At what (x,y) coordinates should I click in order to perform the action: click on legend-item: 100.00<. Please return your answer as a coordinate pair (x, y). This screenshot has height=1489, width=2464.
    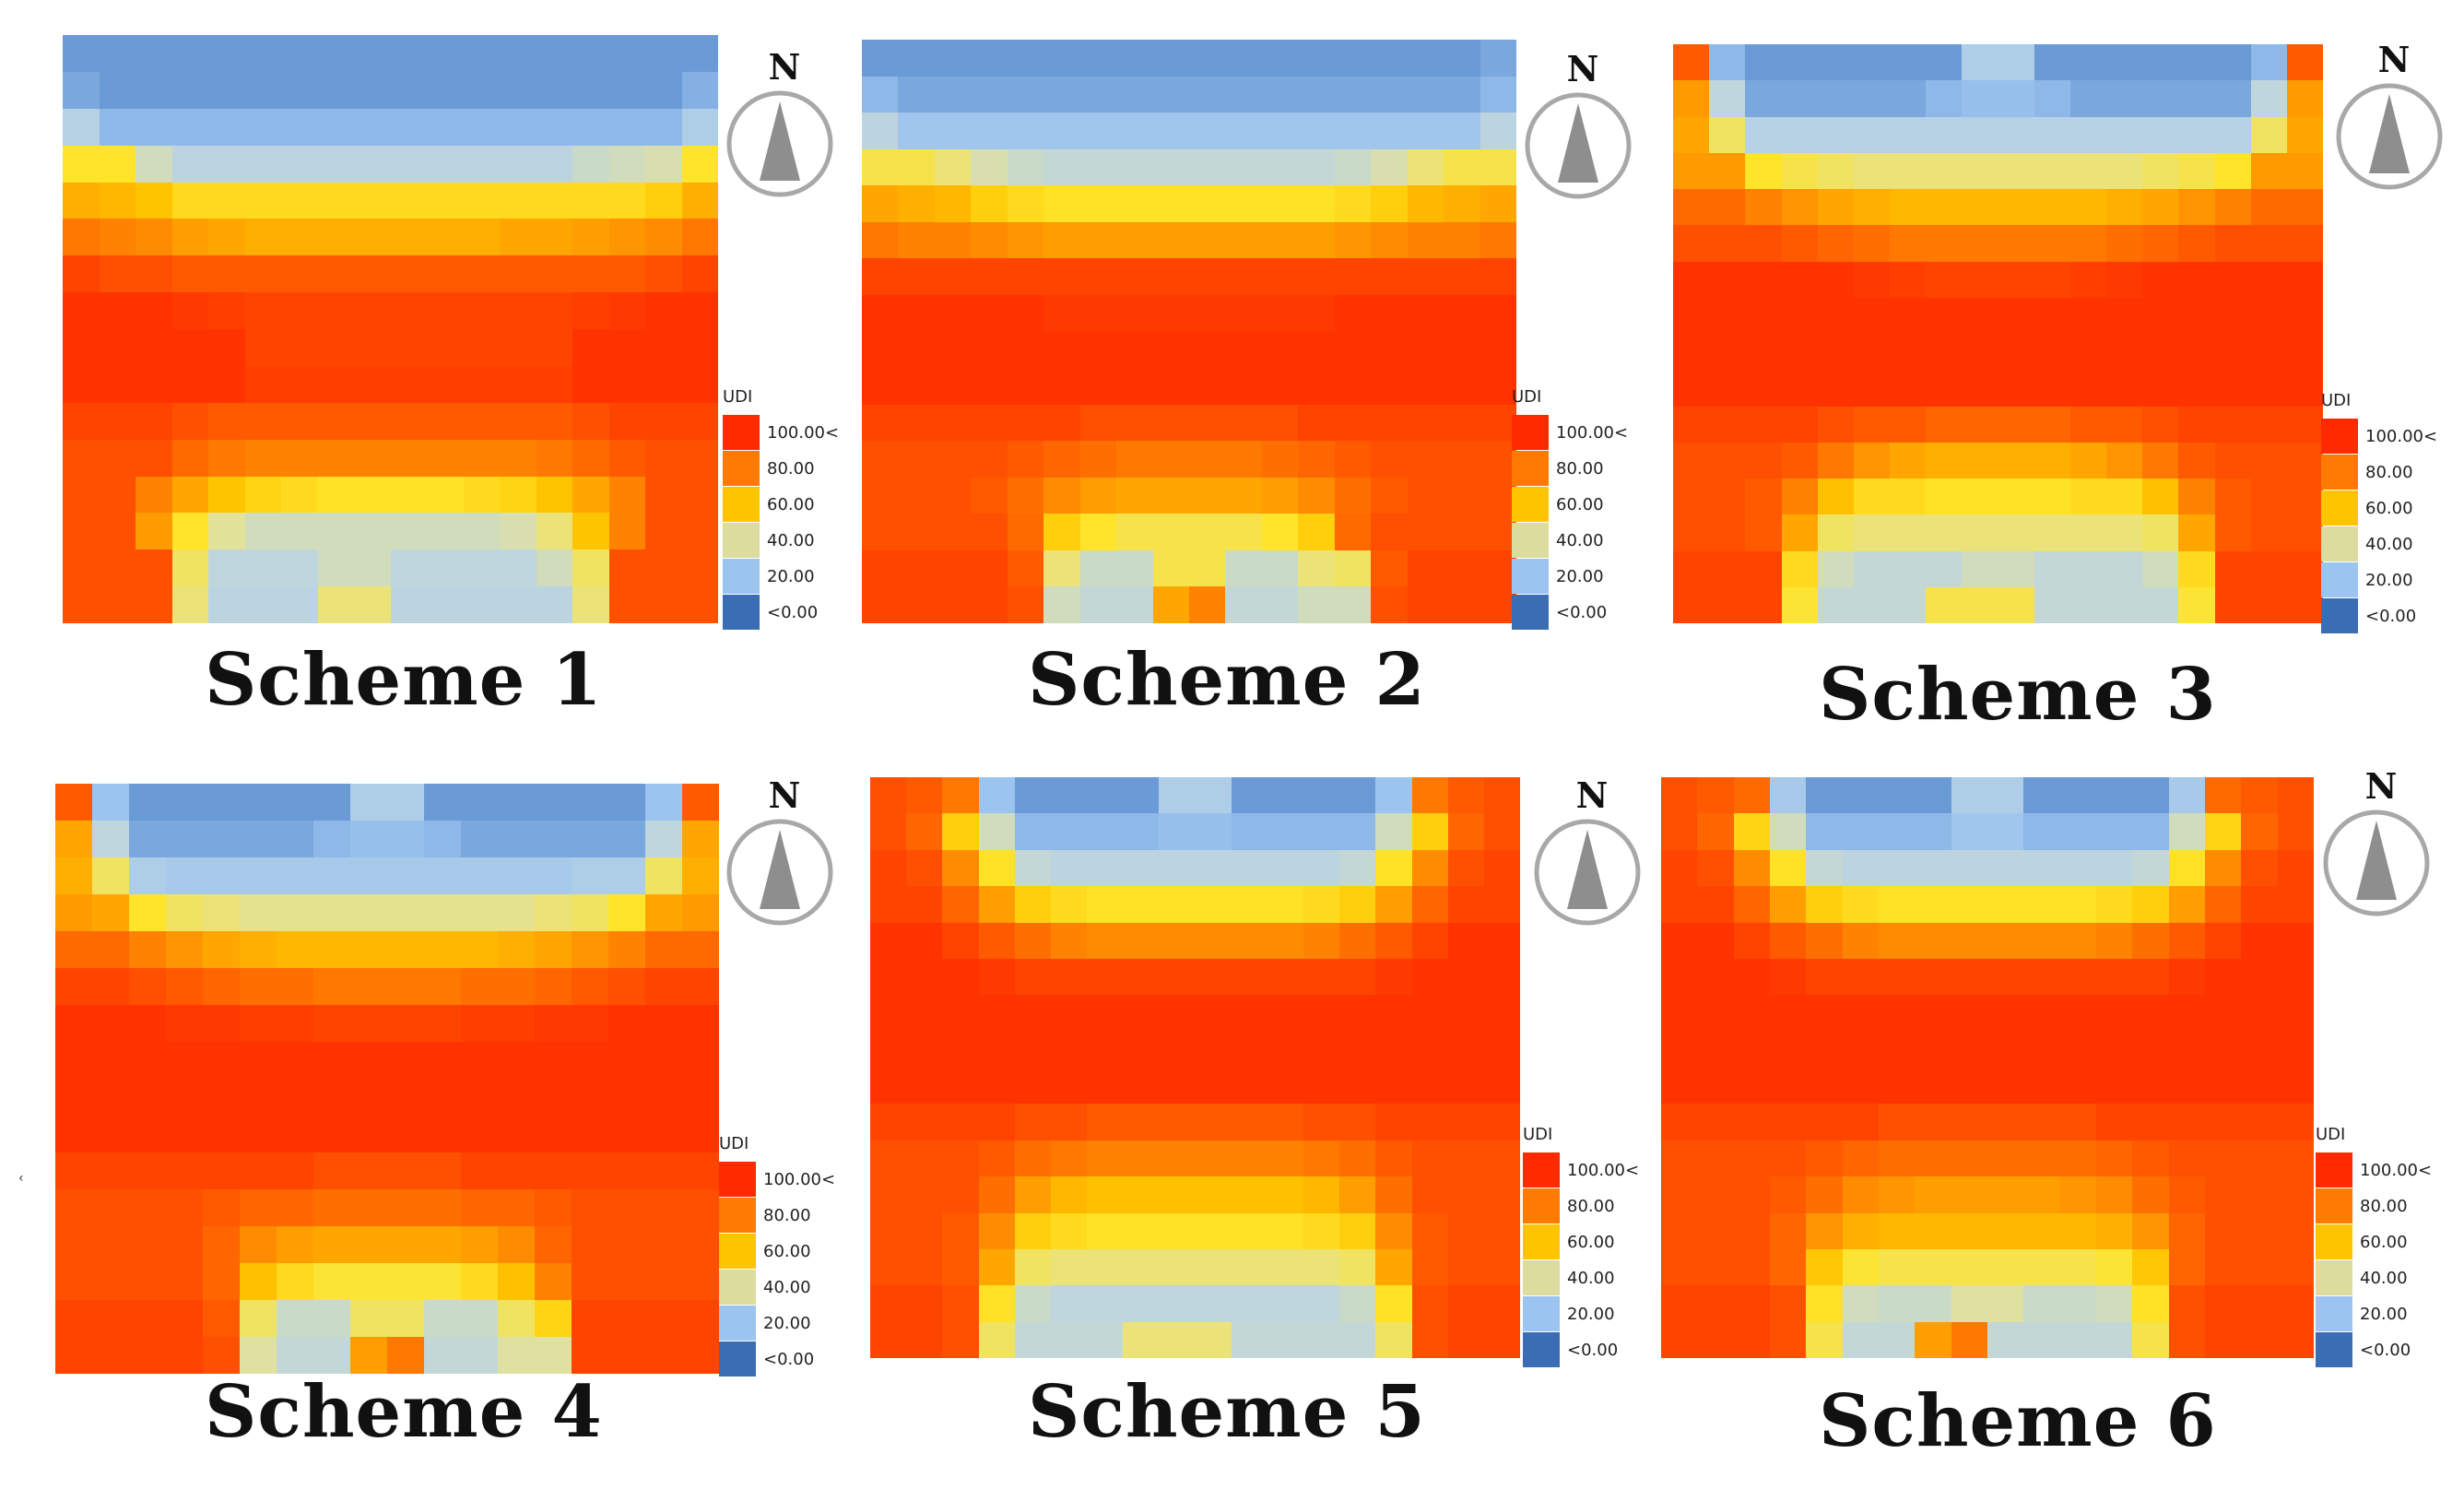
    Looking at the image, I should click on (788, 1179).